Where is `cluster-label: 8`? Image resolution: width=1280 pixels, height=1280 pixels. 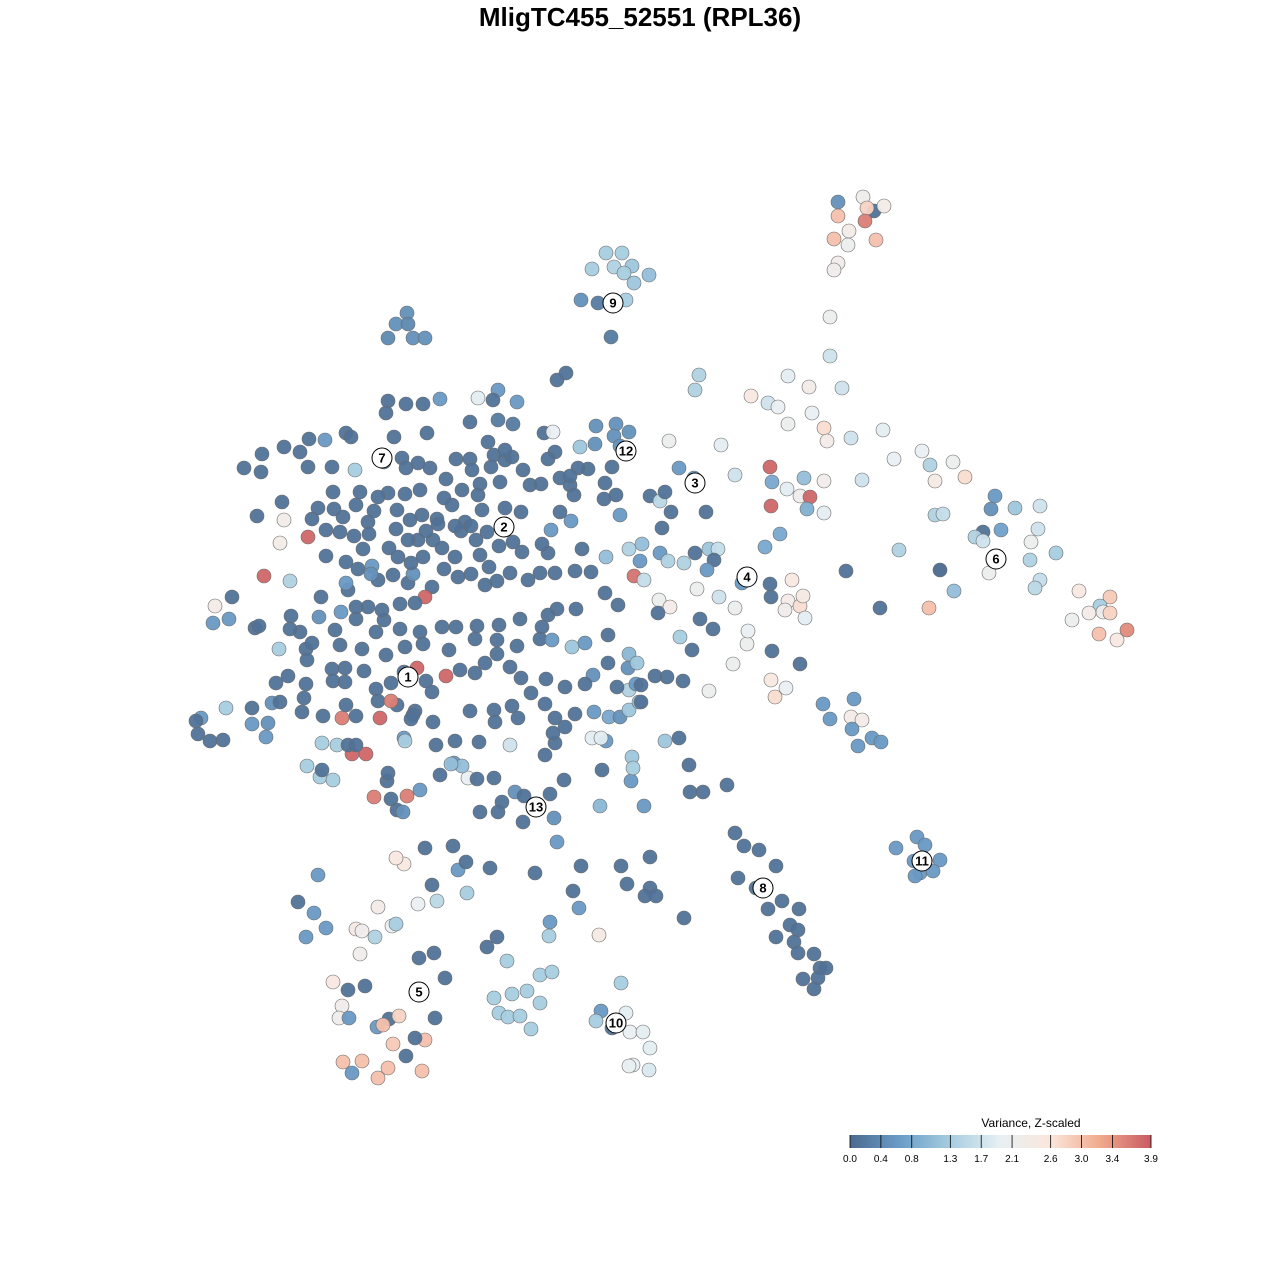
cluster-label: 8 is located at coordinates (763, 888).